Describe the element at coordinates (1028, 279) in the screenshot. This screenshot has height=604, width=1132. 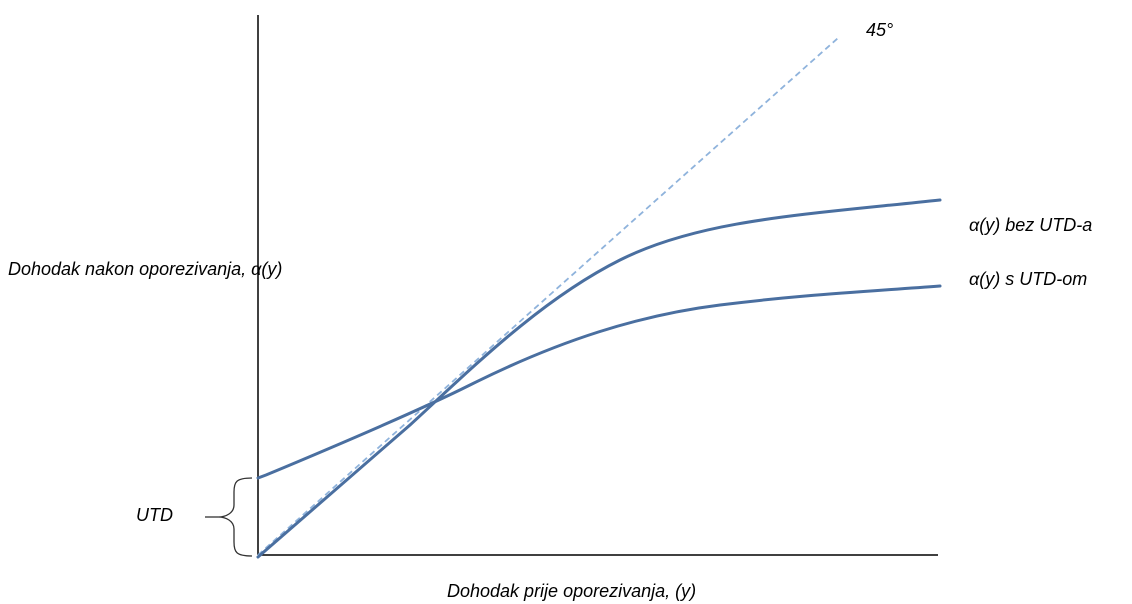
I see `label-curve-with-utd: α(y) s UTD-om` at that location.